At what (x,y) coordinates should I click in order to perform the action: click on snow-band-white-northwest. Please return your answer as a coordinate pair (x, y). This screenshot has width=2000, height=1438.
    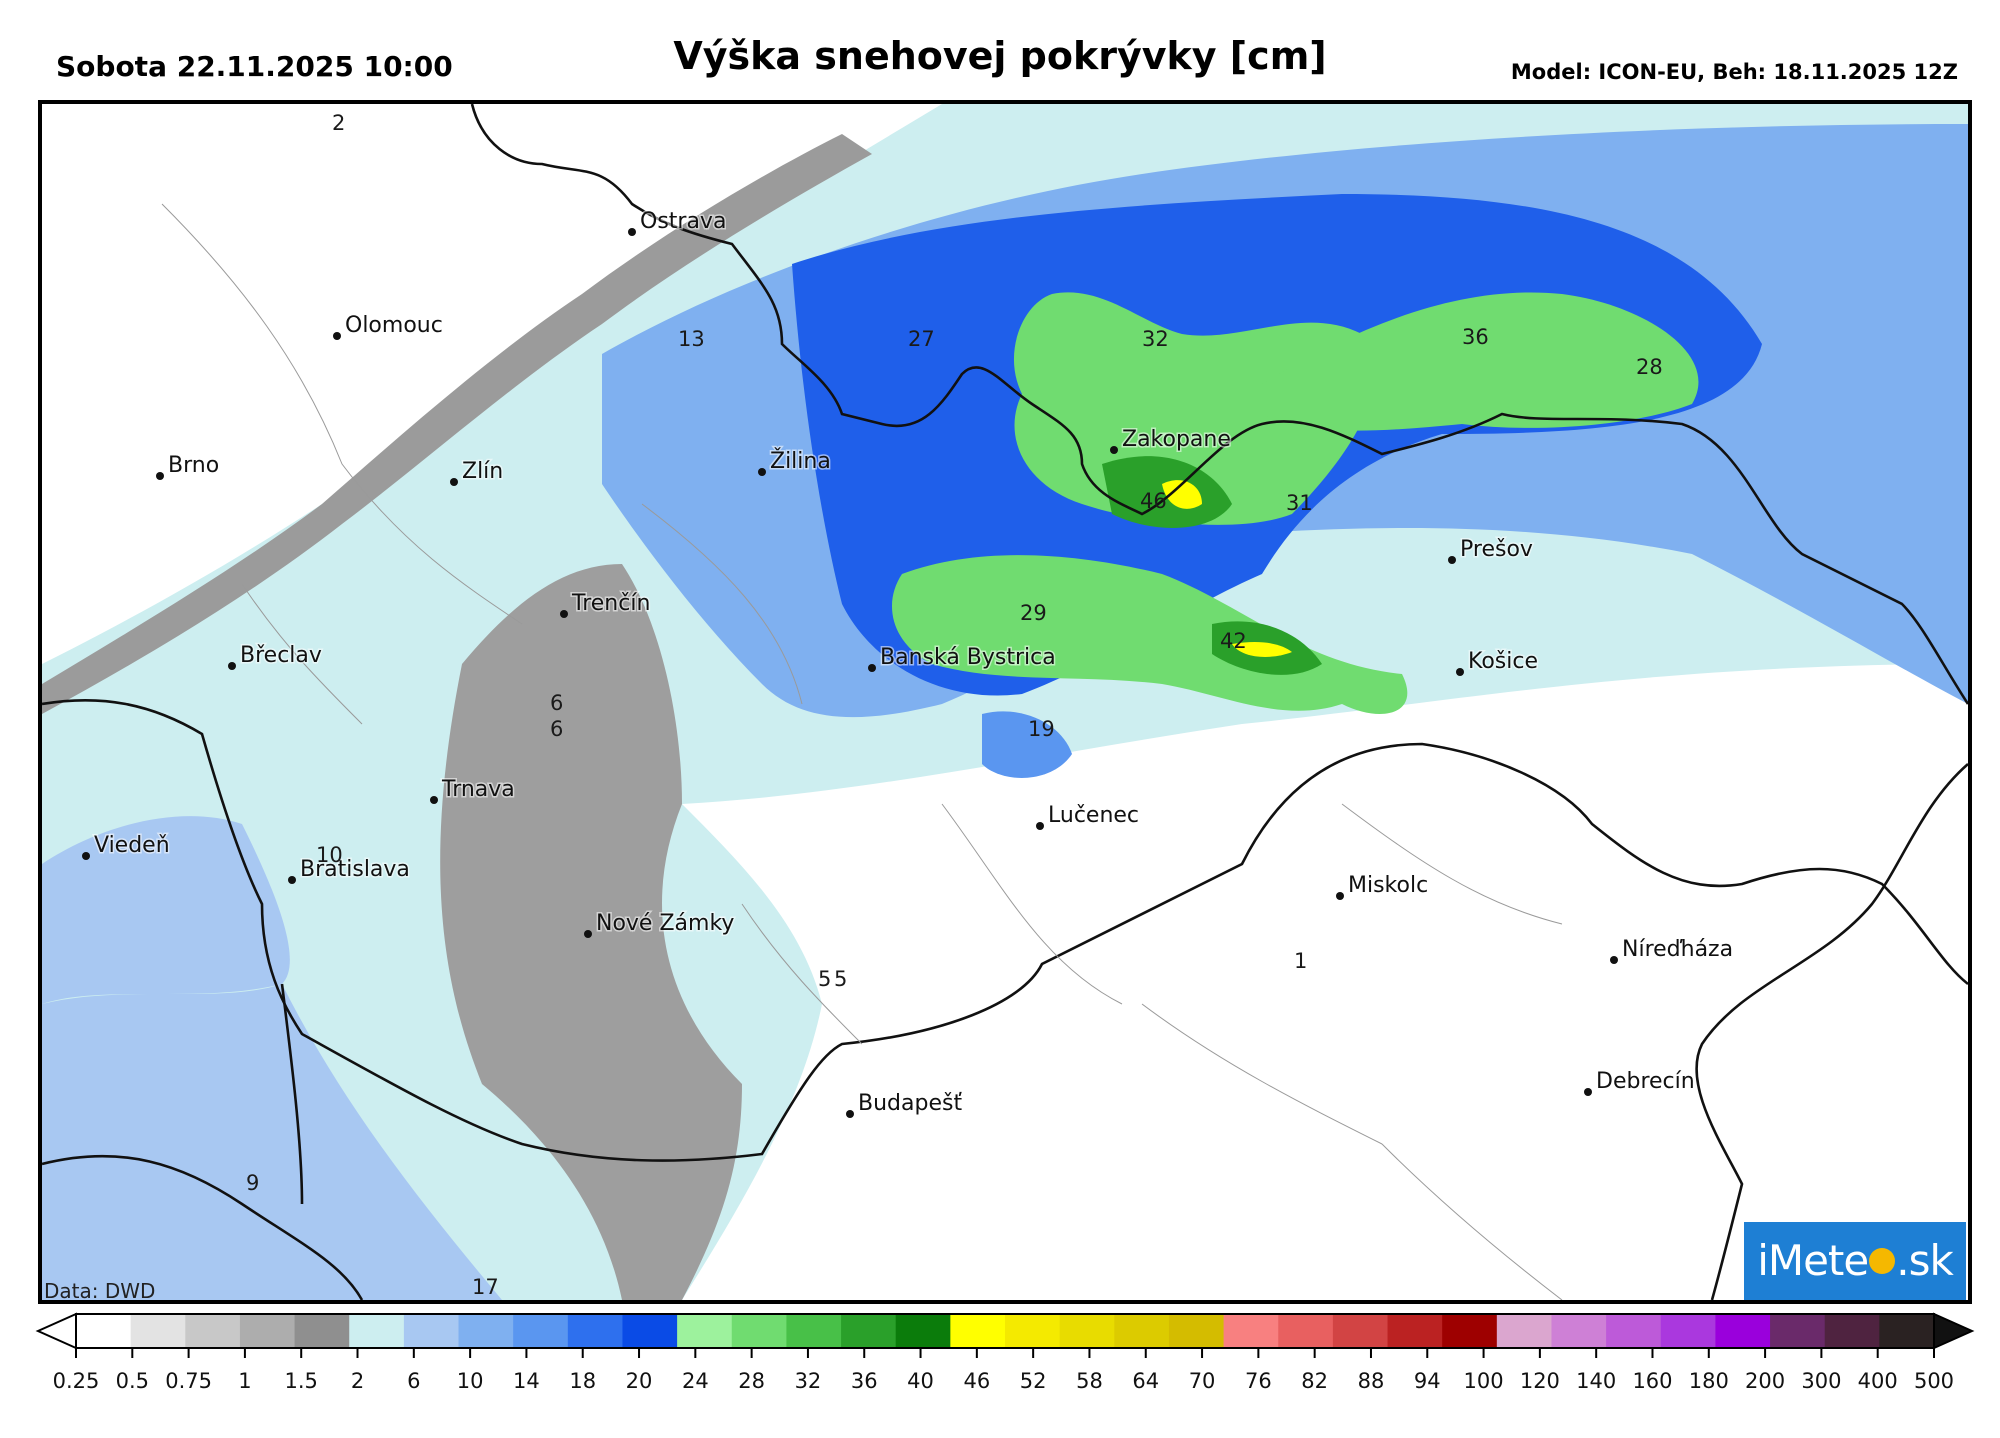
    Looking at the image, I should click on (322, 324).